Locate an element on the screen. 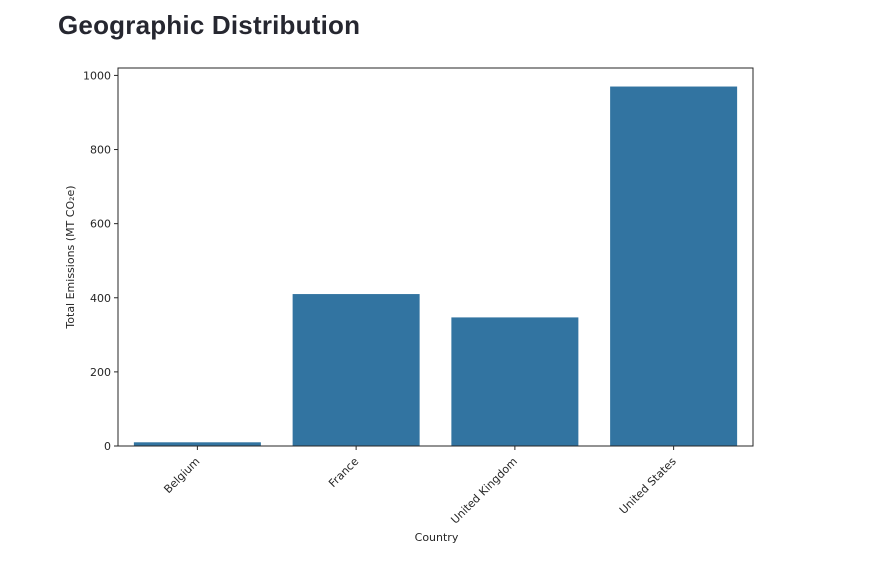 This screenshot has height=568, width=869. x-axis-label: Country is located at coordinates (437, 537).